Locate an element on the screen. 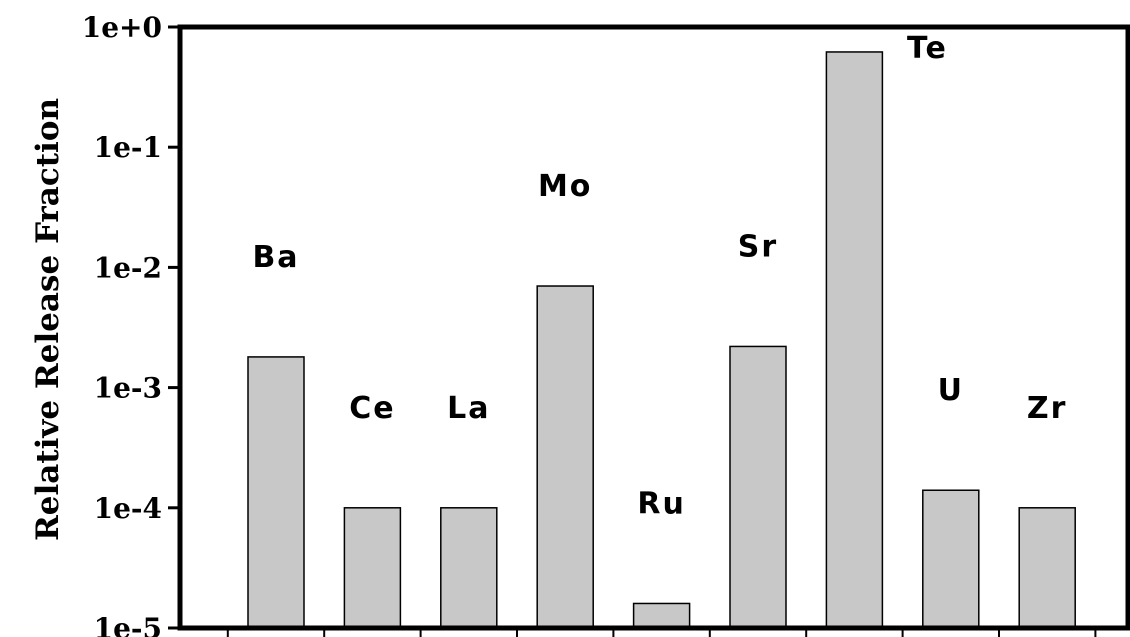 The image size is (1130, 637). bar-label-zr: Zr is located at coordinates (1047, 408).